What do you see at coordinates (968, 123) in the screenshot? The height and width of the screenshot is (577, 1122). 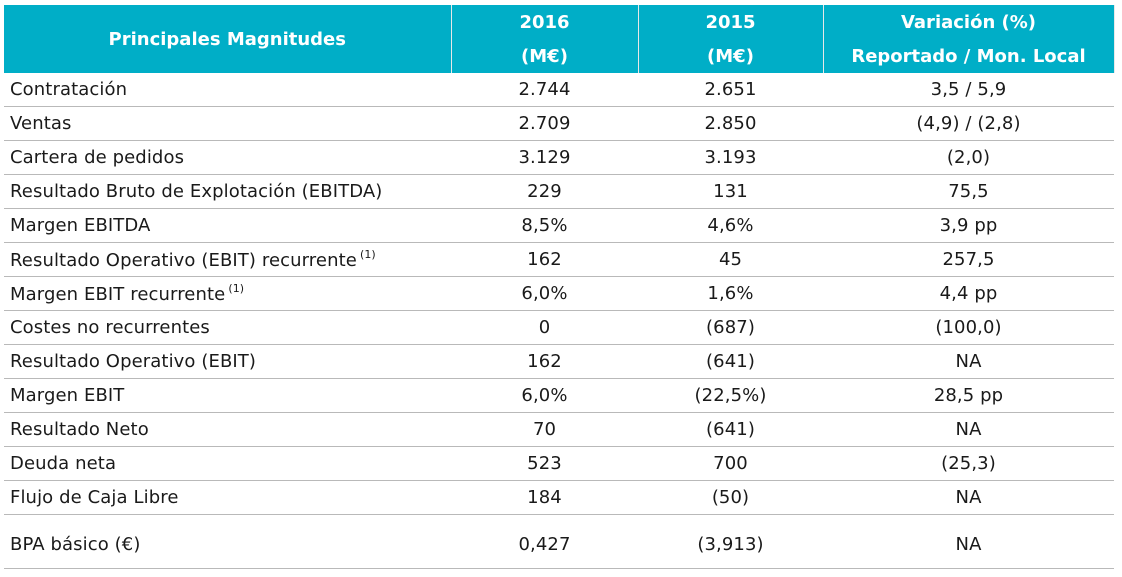 I see `value-variacion: (4,9) / (2,8)` at bounding box center [968, 123].